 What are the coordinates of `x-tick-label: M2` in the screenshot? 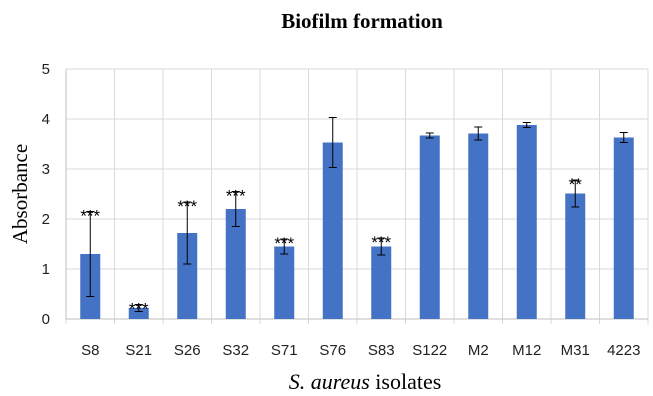 It's located at (478, 350).